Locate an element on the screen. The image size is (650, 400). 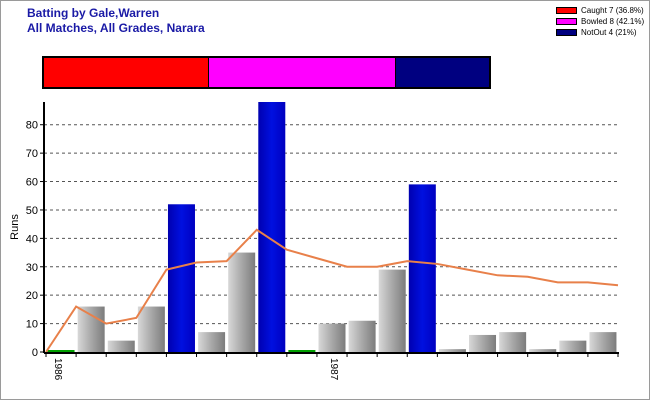
legend-label-notout: NotOut 4 (21%) is located at coordinates (609, 32).